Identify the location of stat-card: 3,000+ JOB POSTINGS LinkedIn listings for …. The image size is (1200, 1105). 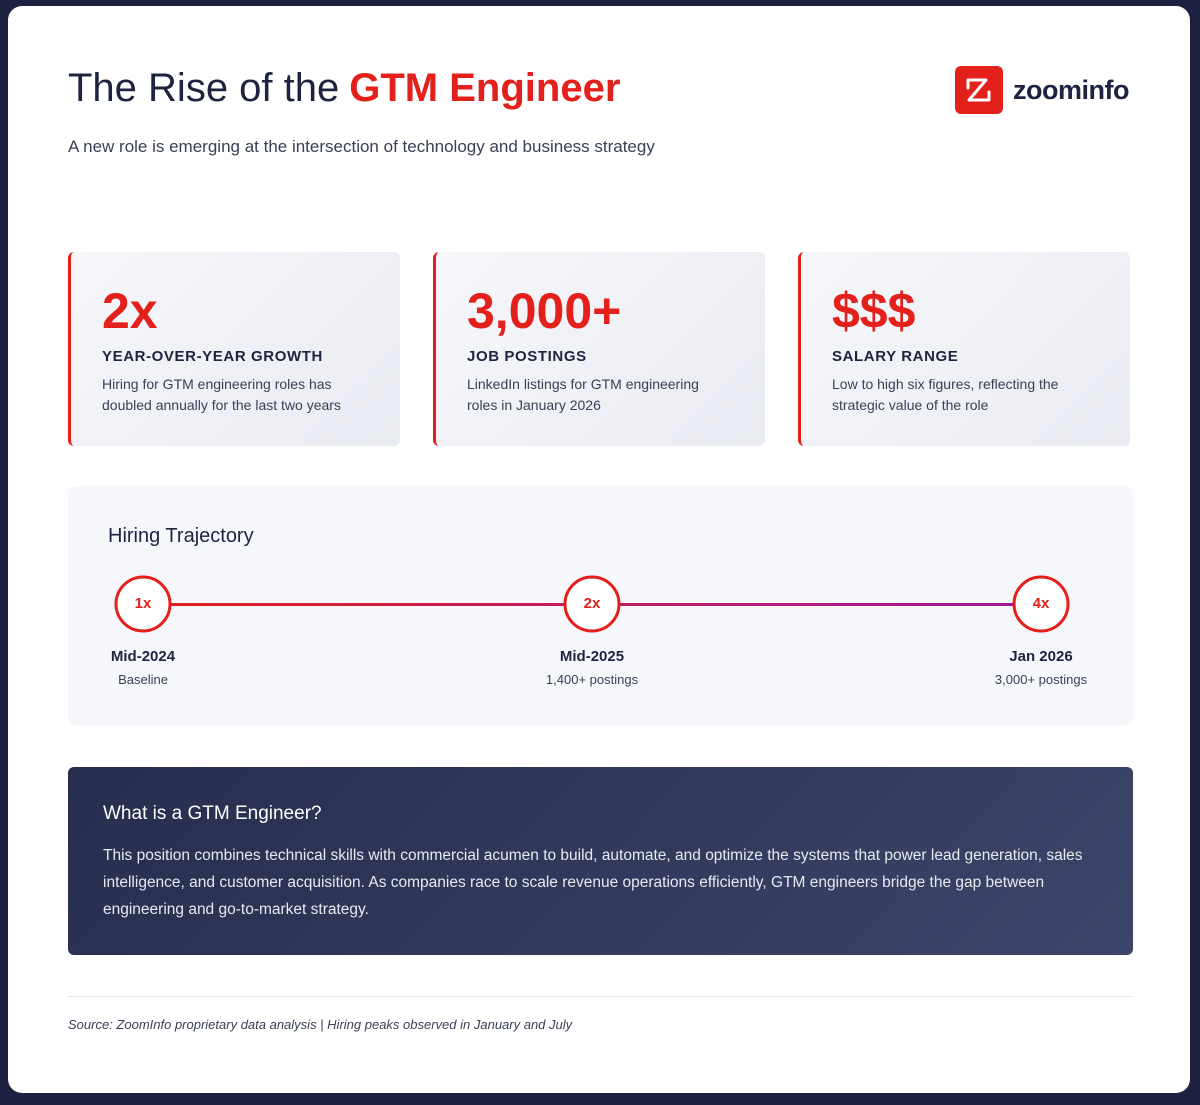
(599, 349).